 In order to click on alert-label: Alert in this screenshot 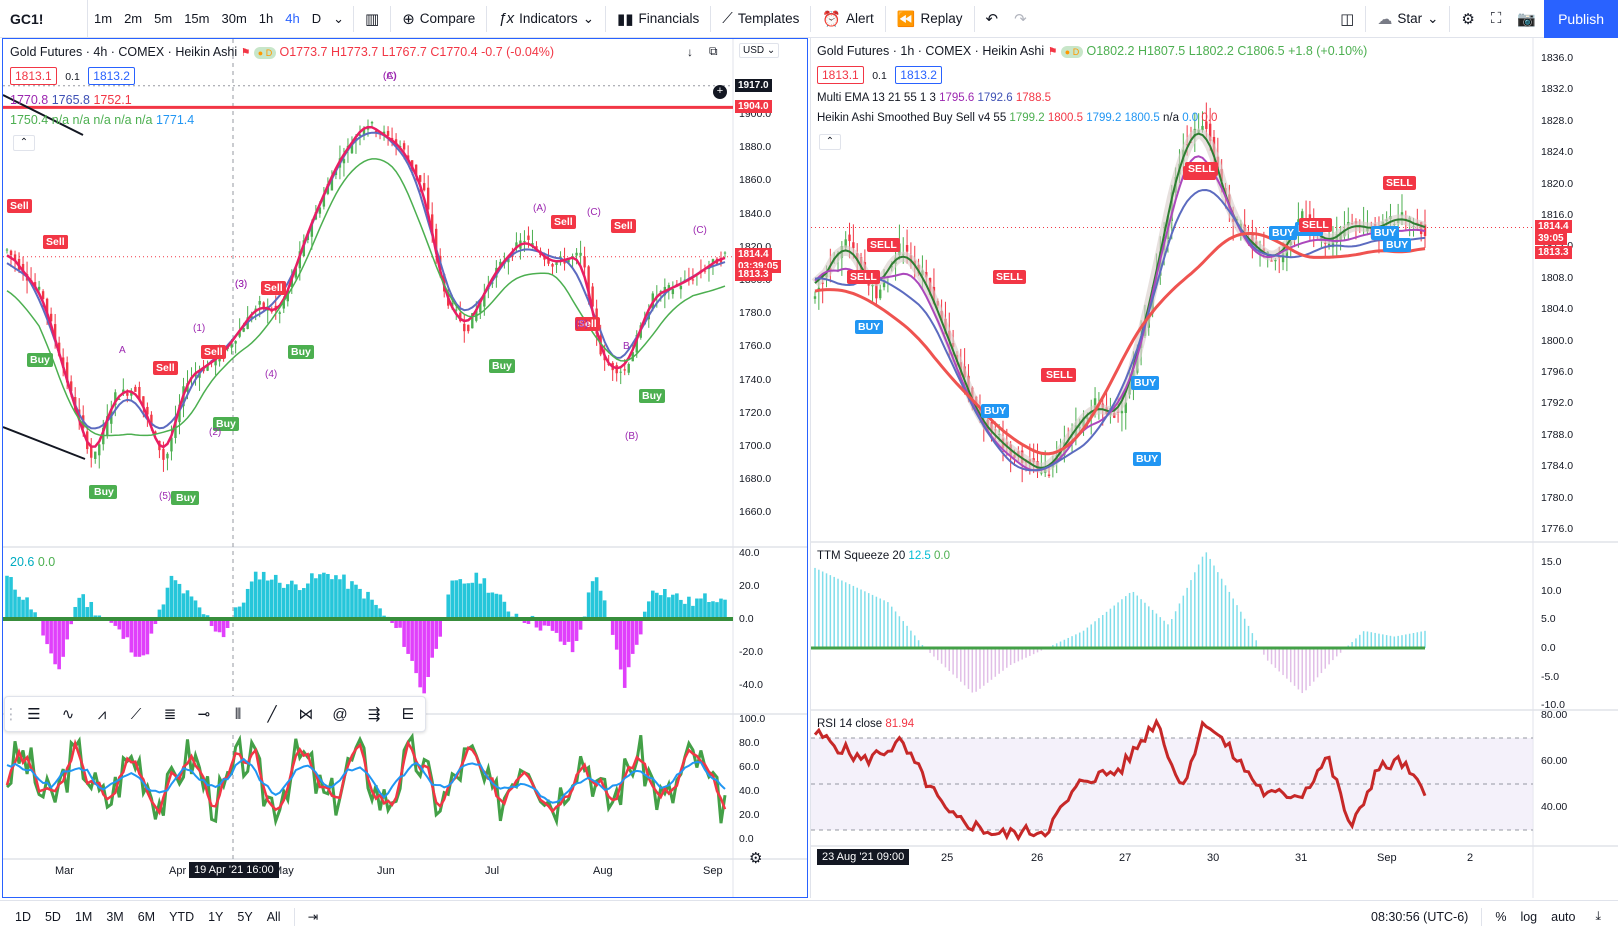, I will do `click(860, 18)`.